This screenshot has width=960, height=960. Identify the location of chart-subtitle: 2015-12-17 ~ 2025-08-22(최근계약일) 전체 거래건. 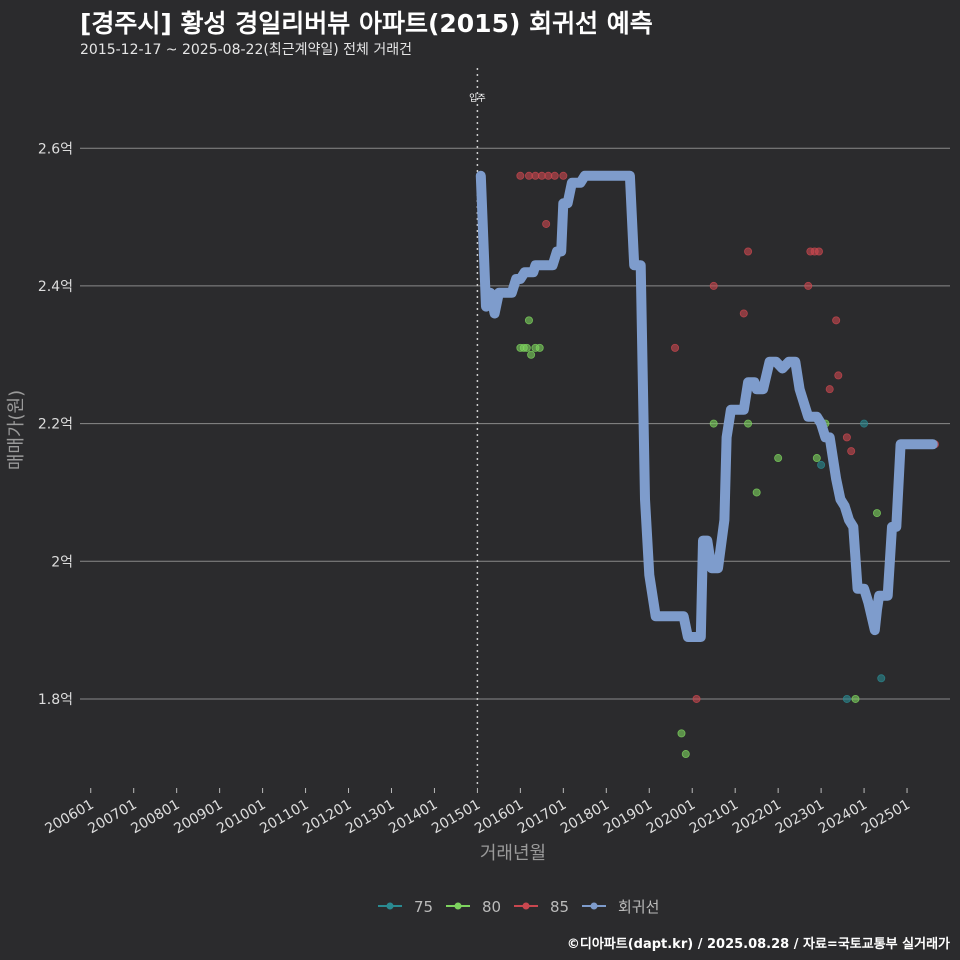
(246, 50).